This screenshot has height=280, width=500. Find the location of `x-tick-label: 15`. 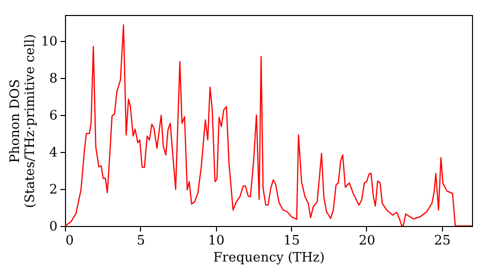

x-tick-label: 15 is located at coordinates (291, 241).